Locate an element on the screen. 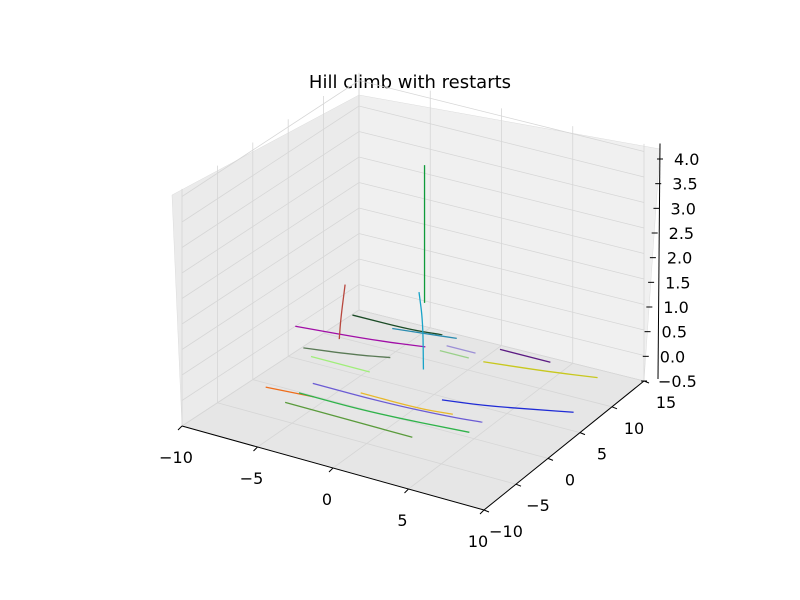 This screenshot has height=600, width=800. x-tick-label: −5 is located at coordinates (252, 478).